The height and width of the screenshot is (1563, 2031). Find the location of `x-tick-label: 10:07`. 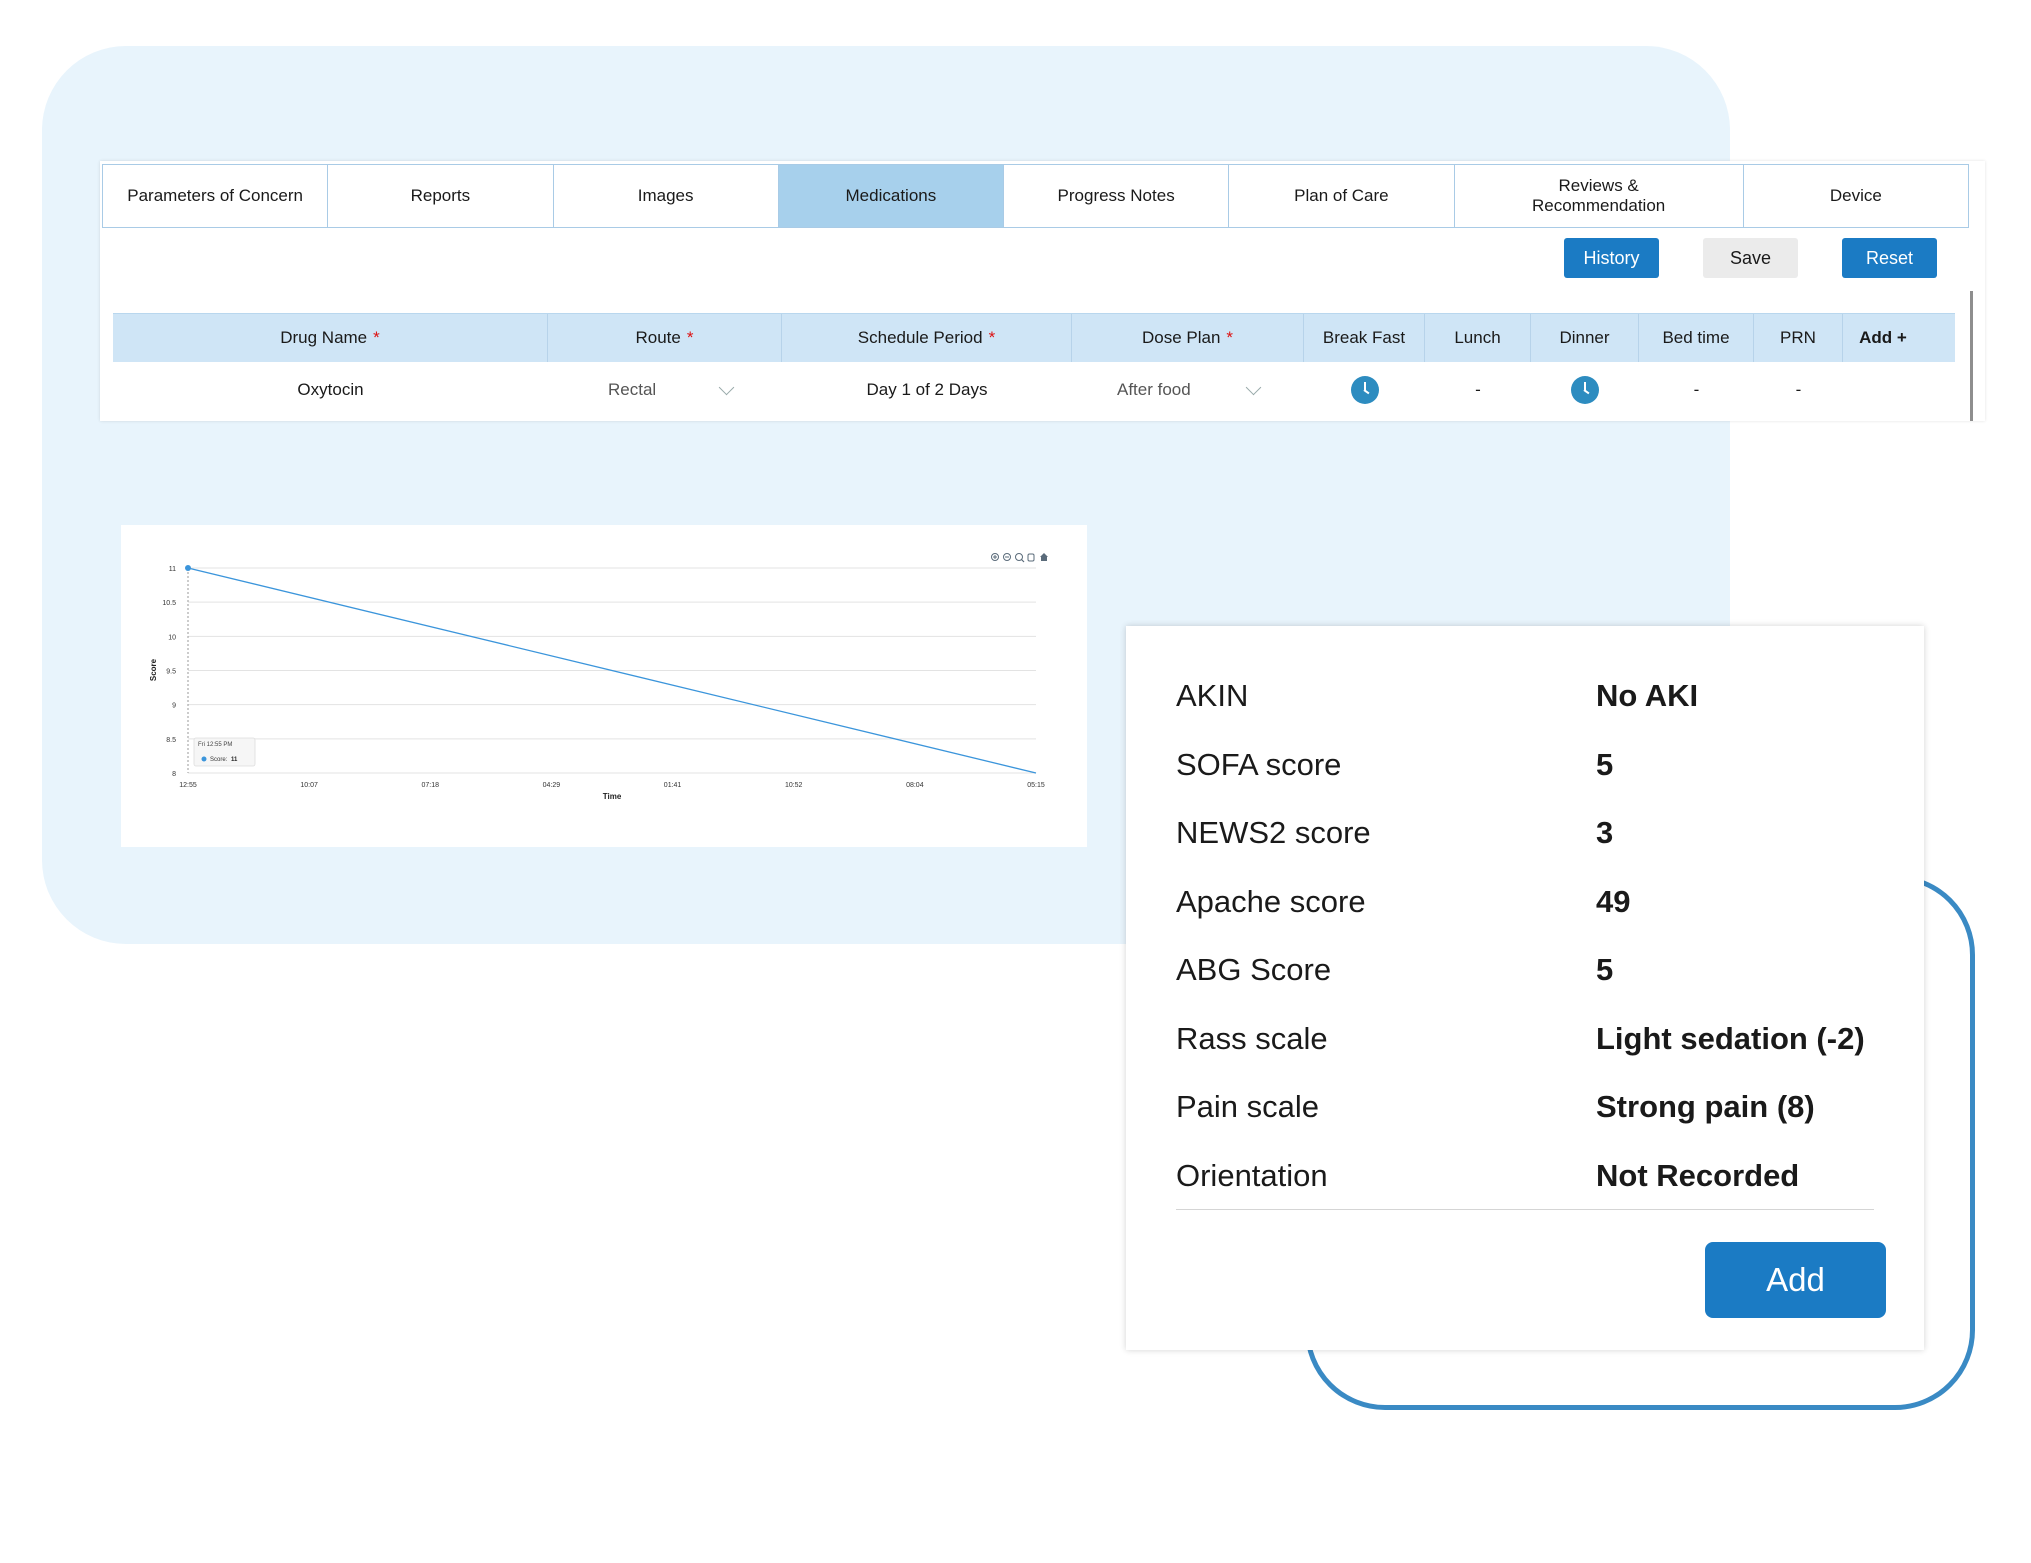

x-tick-label: 10:07 is located at coordinates (309, 785).